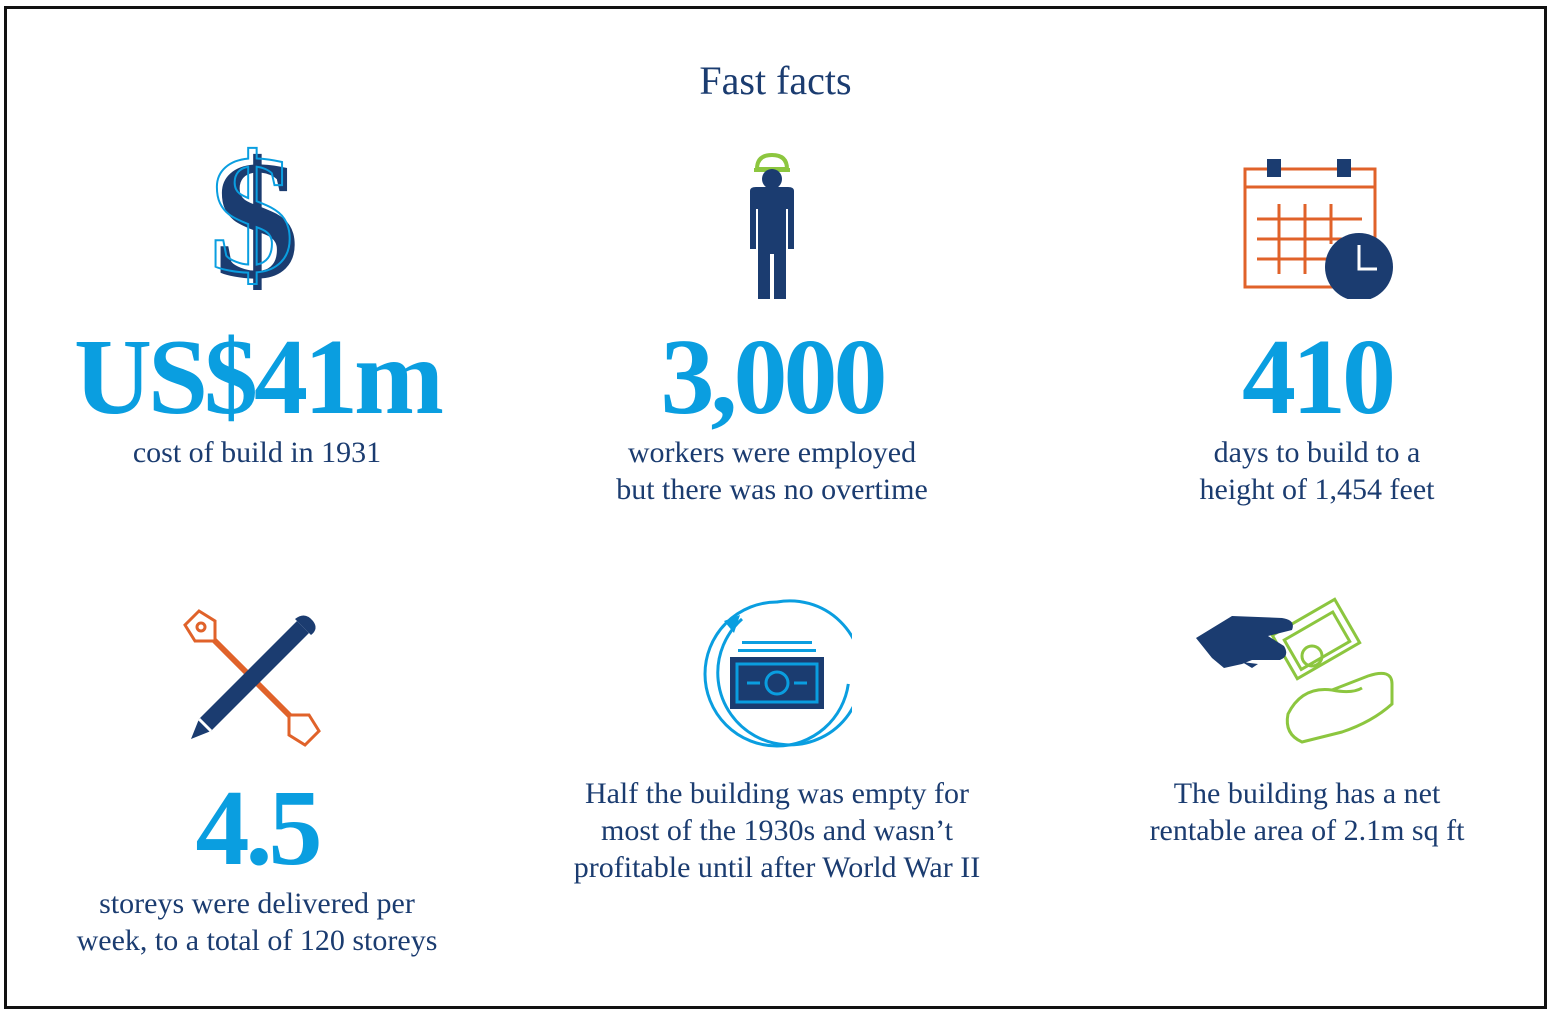  Describe the element at coordinates (772, 452) in the screenshot. I see `fact-line: workers were employed` at that location.